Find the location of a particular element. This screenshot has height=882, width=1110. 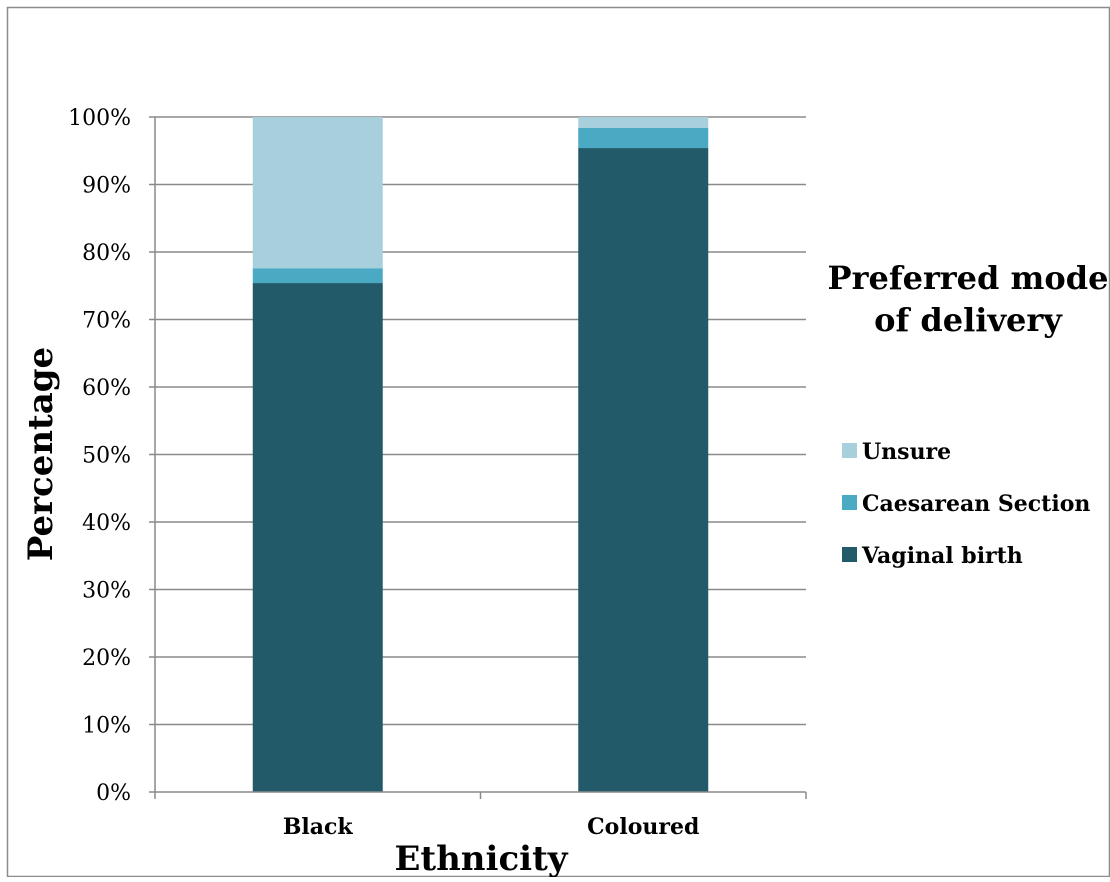

y-tick-label: 0% is located at coordinates (113, 793).